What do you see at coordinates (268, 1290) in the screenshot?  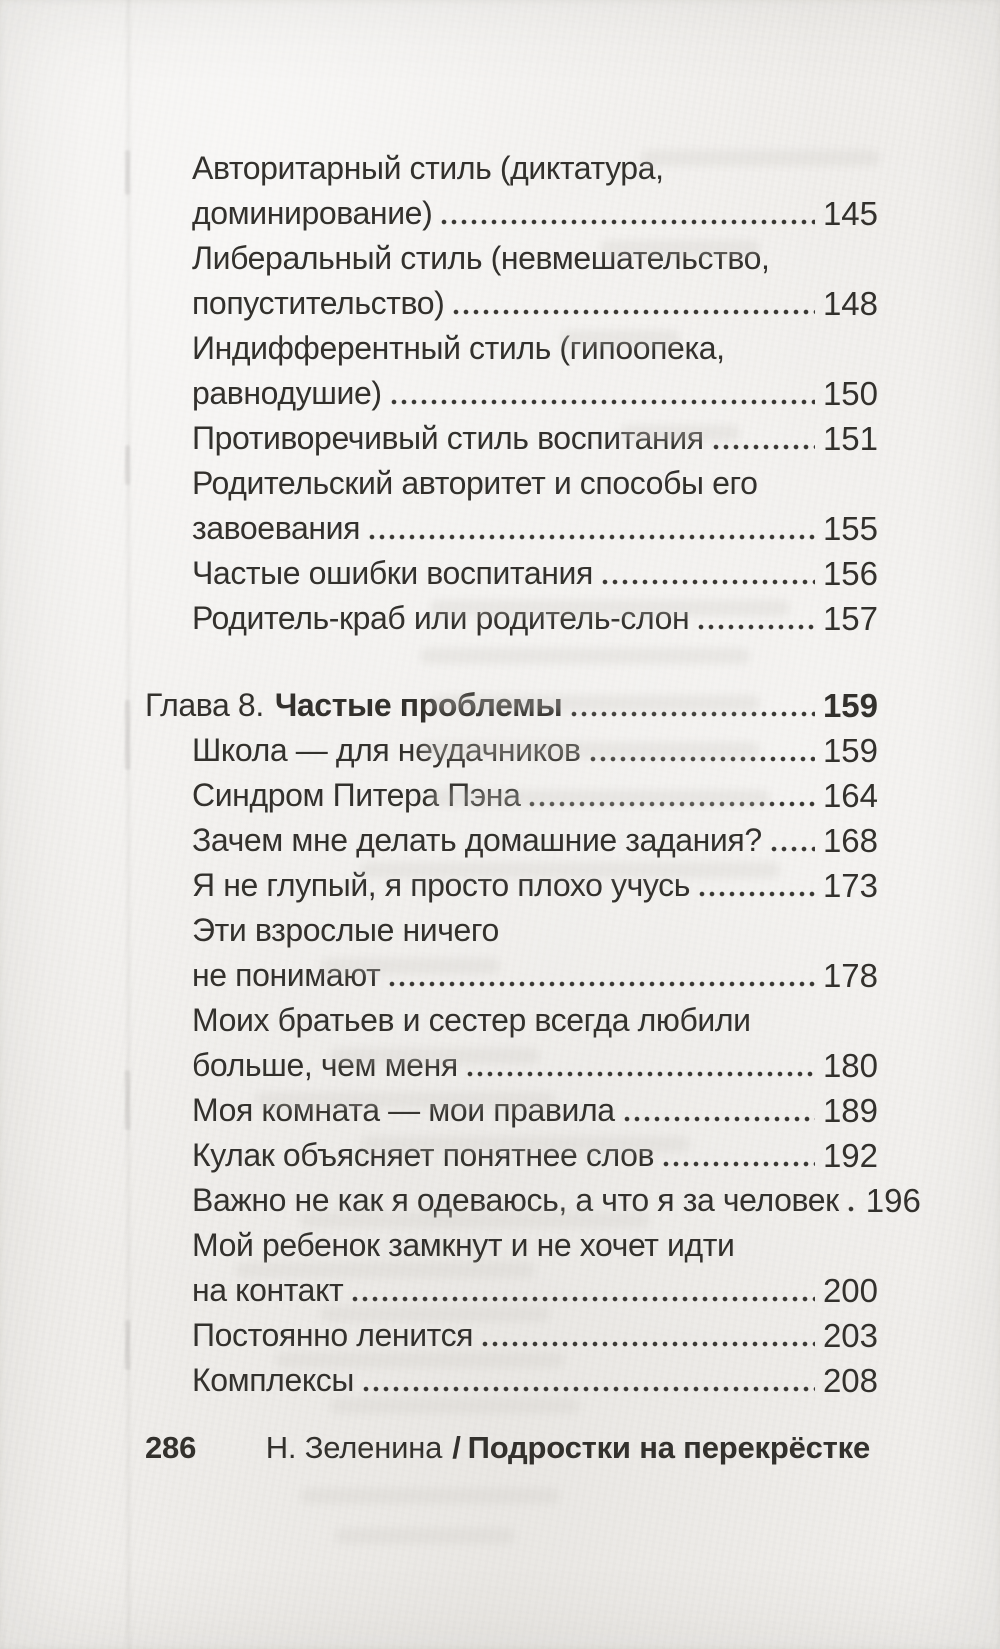 I see `toc-entry-title: на контакт` at bounding box center [268, 1290].